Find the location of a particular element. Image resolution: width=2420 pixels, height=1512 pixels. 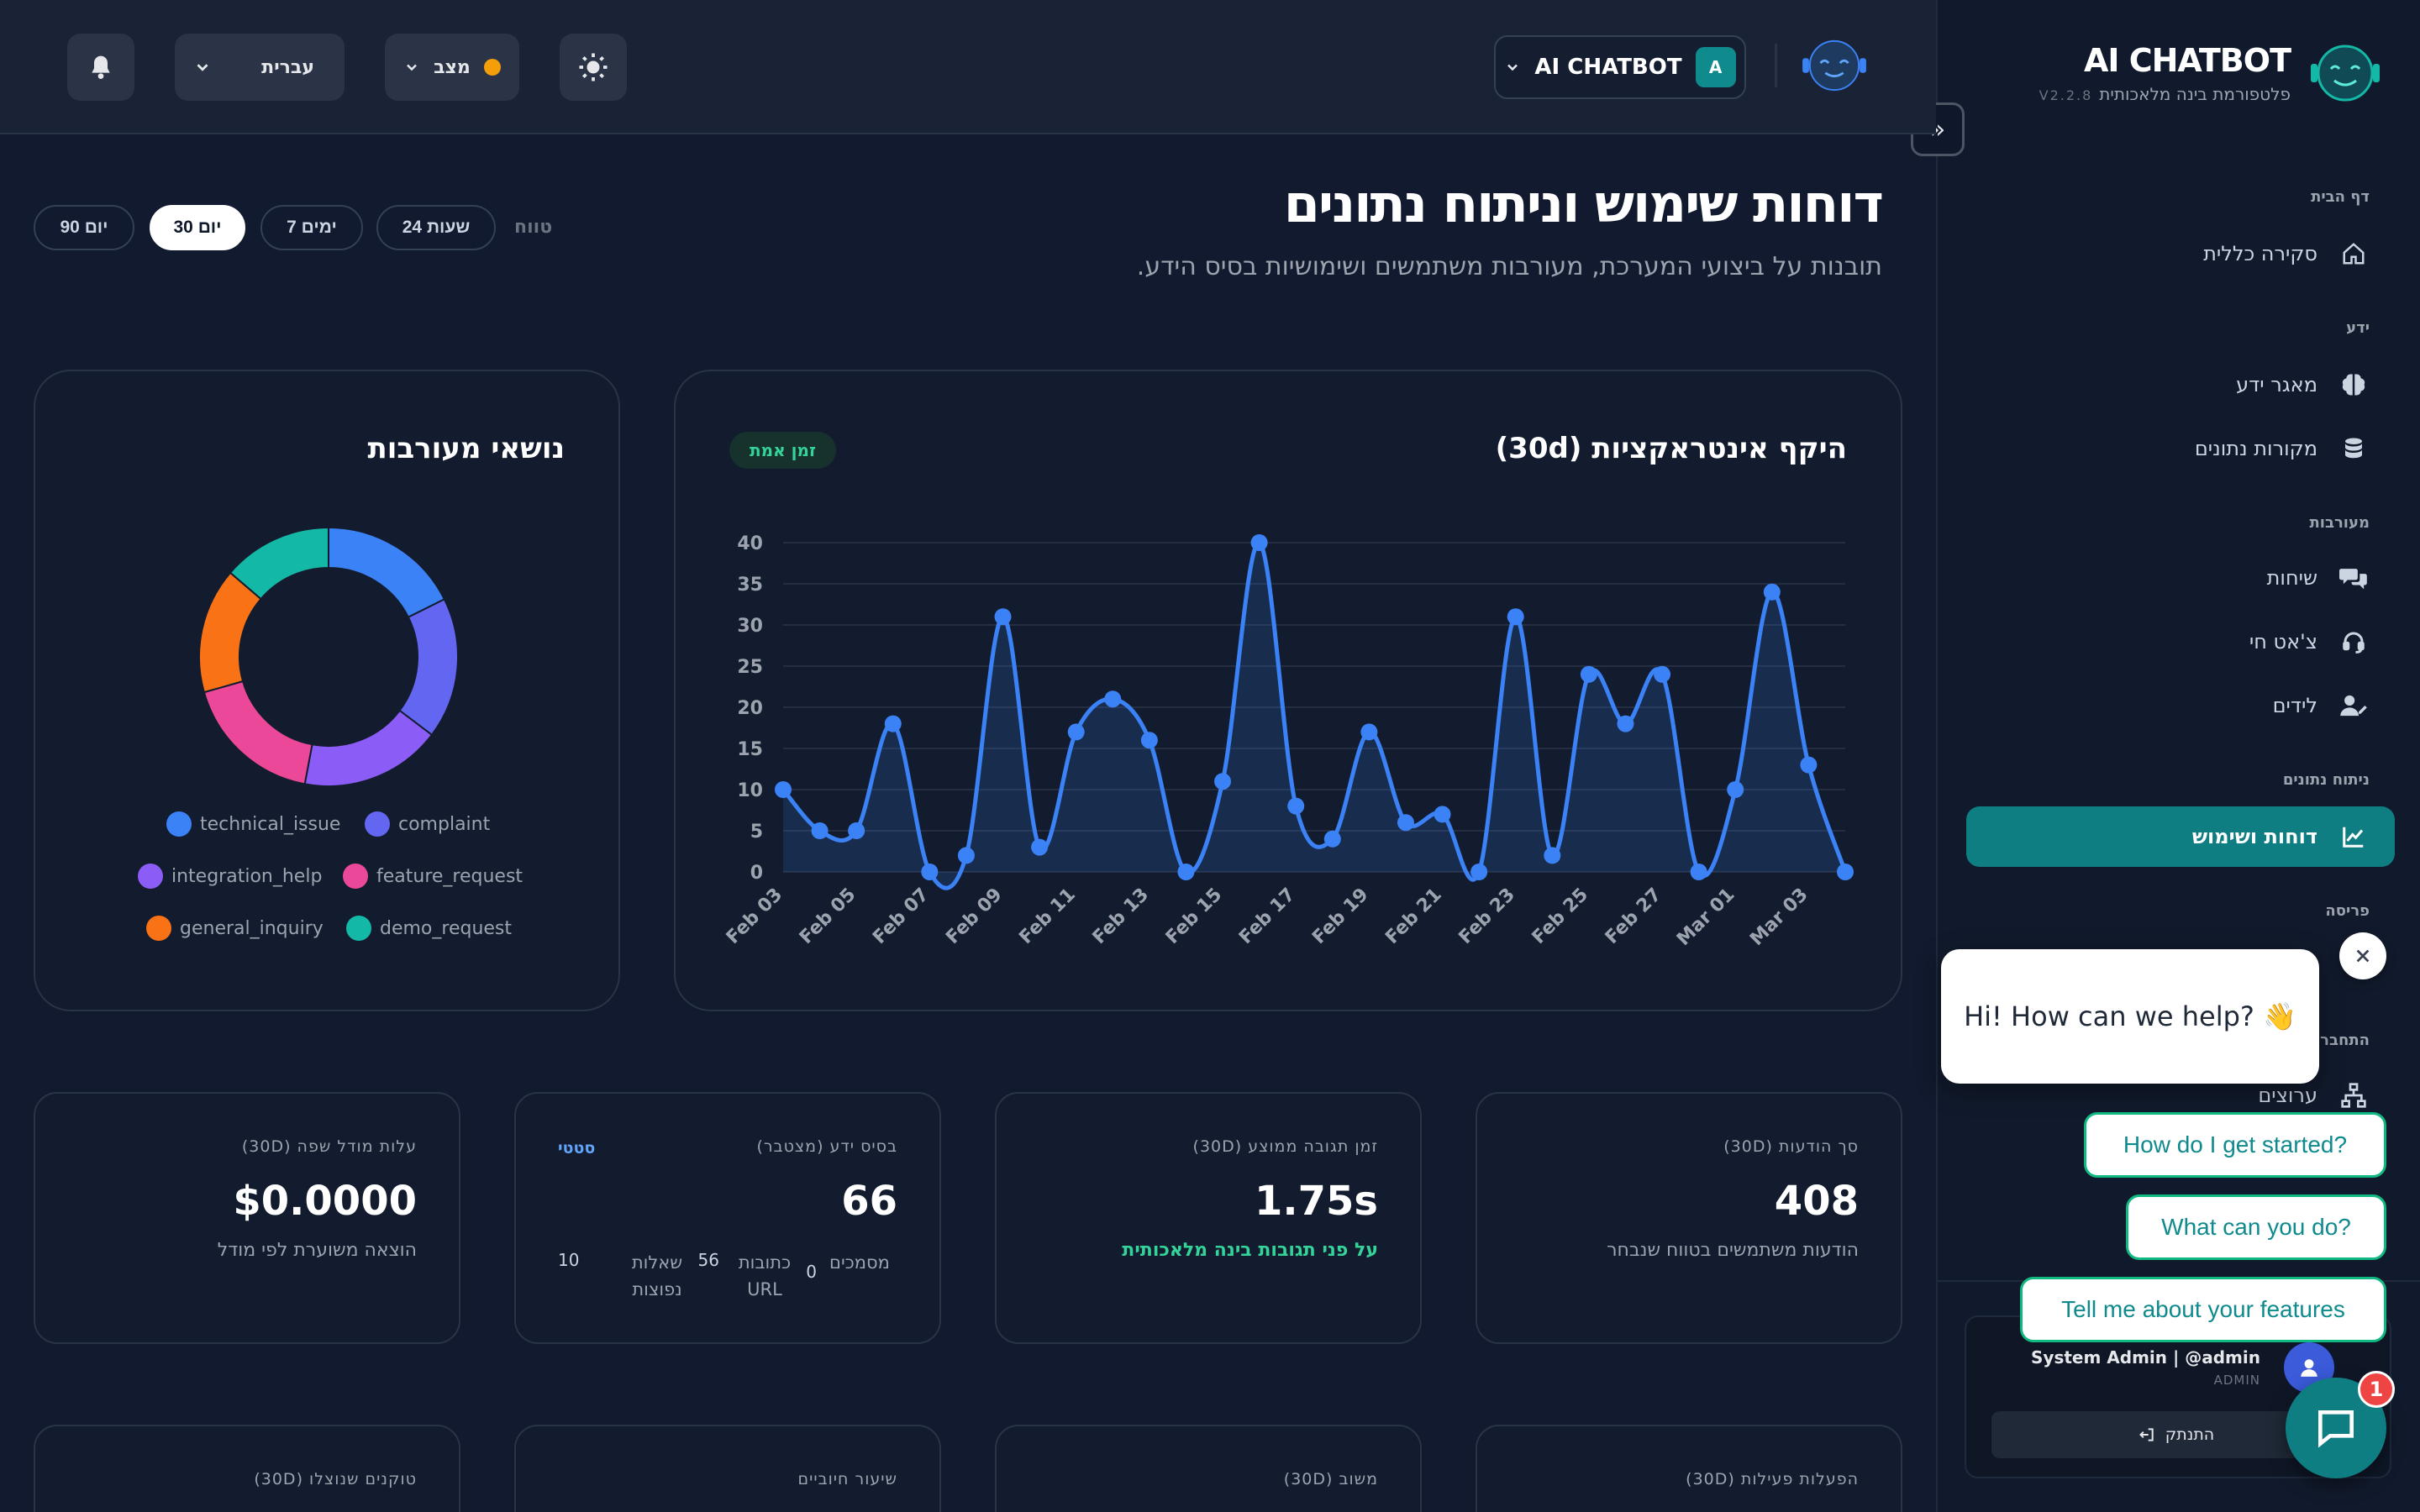

sidebar-item-data-sources: מקורות נתונים is located at coordinates (2180, 448).